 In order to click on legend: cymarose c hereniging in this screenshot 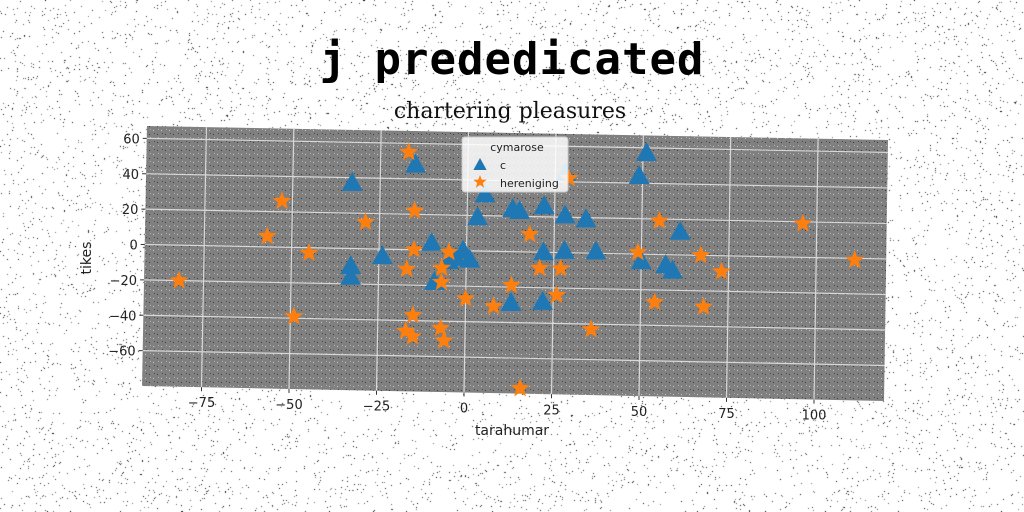, I will do `click(515, 164)`.